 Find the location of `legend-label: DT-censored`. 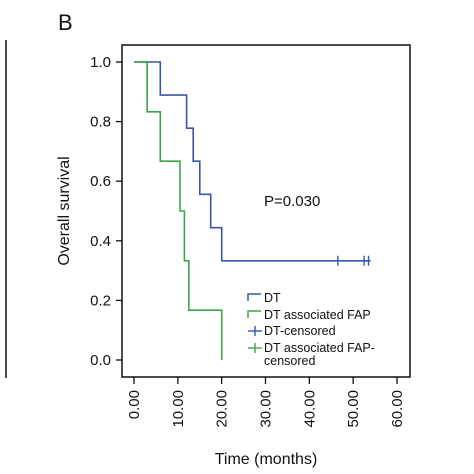

legend-label: DT-censored is located at coordinates (300, 331).